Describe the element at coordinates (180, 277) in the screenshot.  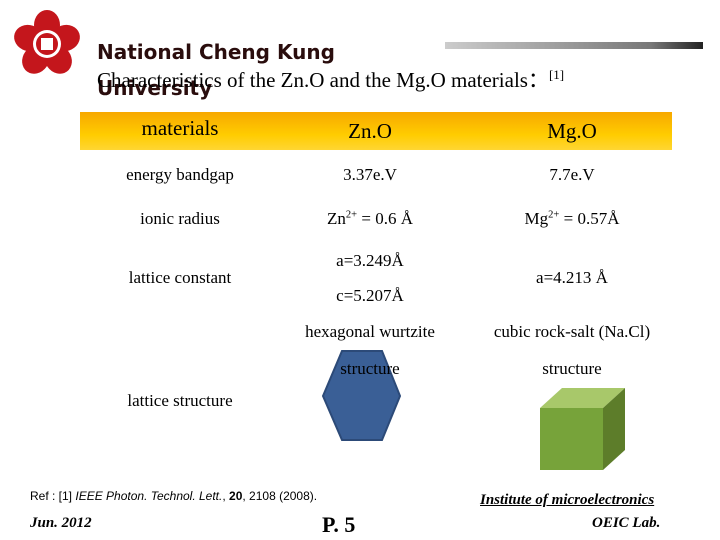
I see `row-label: lattice constant` at that location.